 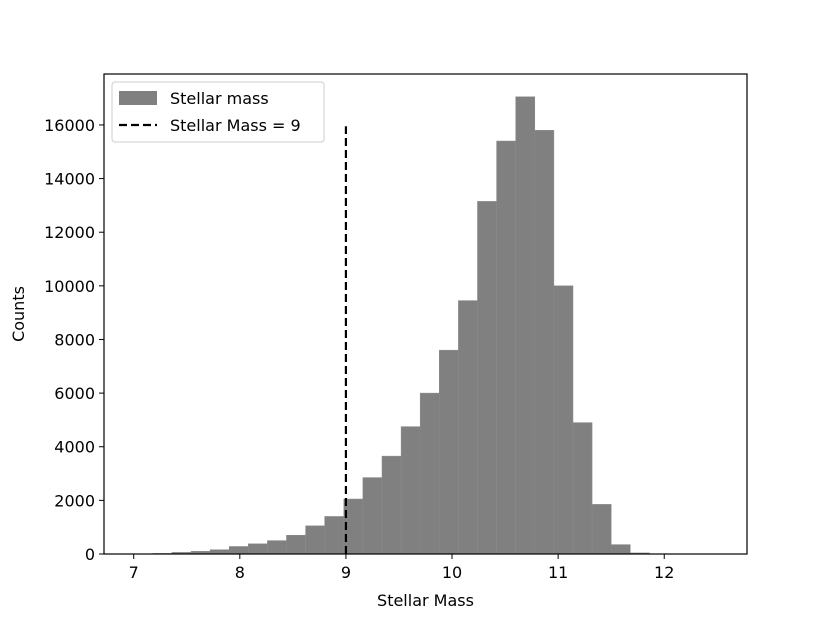 What do you see at coordinates (74, 393) in the screenshot?
I see `y-tick-label: 6000` at bounding box center [74, 393].